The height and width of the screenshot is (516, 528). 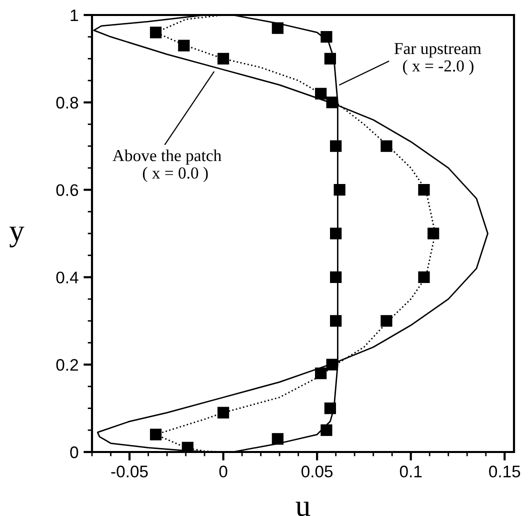 I want to click on y-axis-title: y, so click(x=16, y=237).